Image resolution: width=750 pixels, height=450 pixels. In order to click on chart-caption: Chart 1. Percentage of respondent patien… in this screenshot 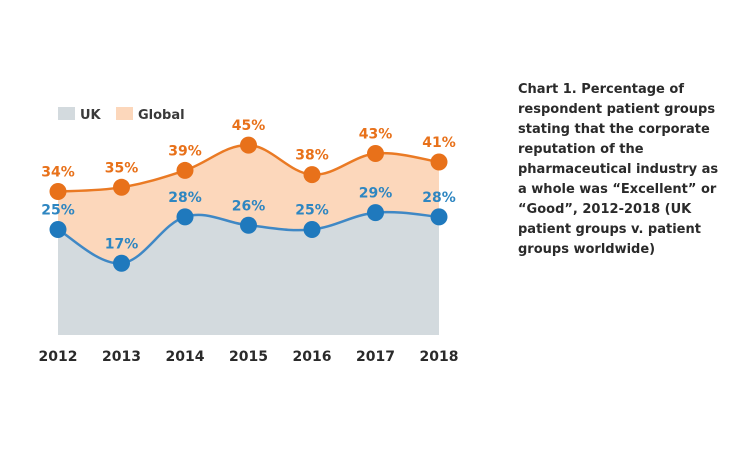, I will do `click(618, 169)`.